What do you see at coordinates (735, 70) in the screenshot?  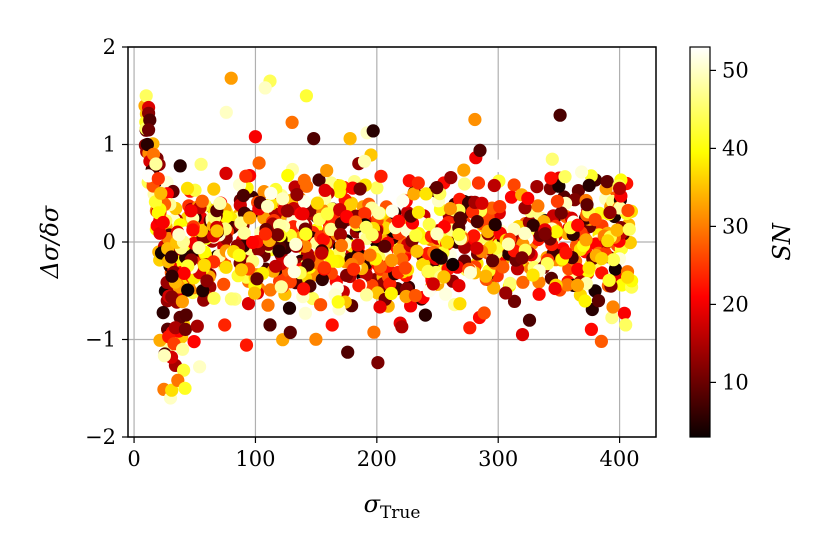 I see `colorbar-tick-label: 50` at bounding box center [735, 70].